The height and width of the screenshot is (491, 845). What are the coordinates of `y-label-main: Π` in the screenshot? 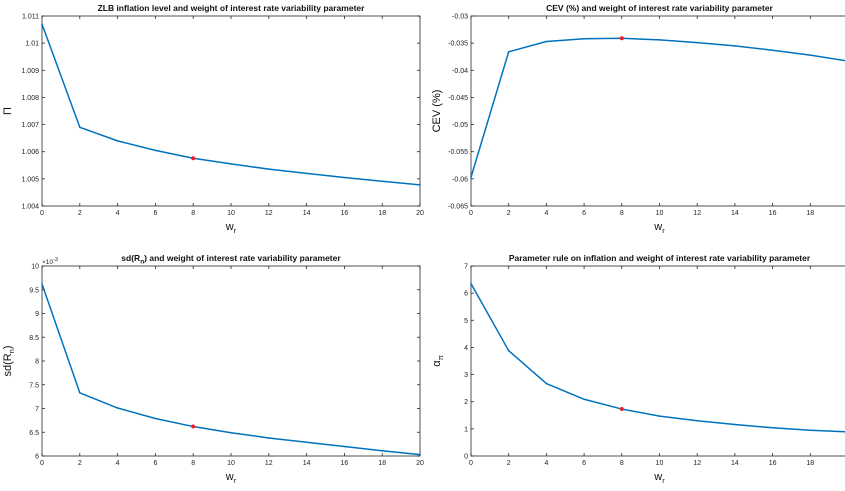 It's located at (8, 111).